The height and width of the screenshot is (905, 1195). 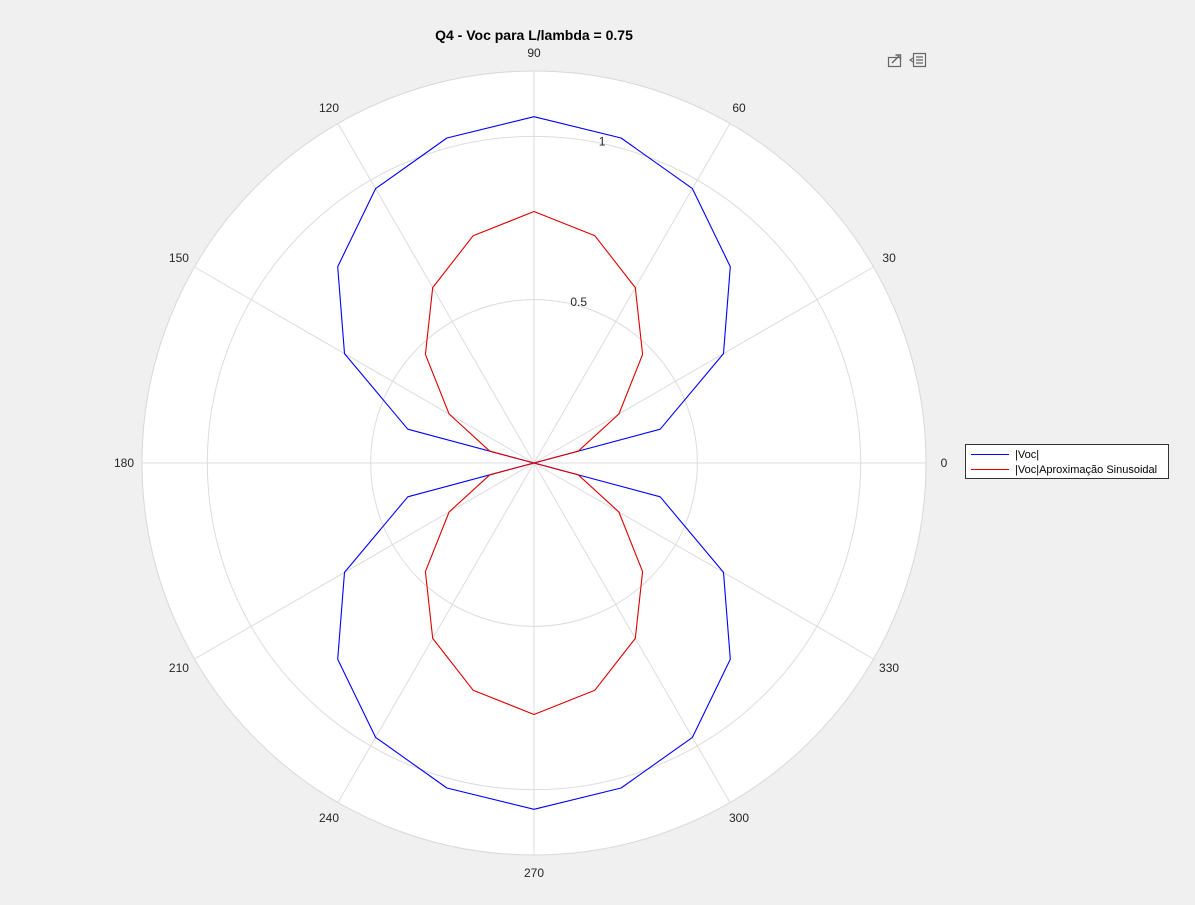 I want to click on r-tick-label: 1, so click(x=602, y=141).